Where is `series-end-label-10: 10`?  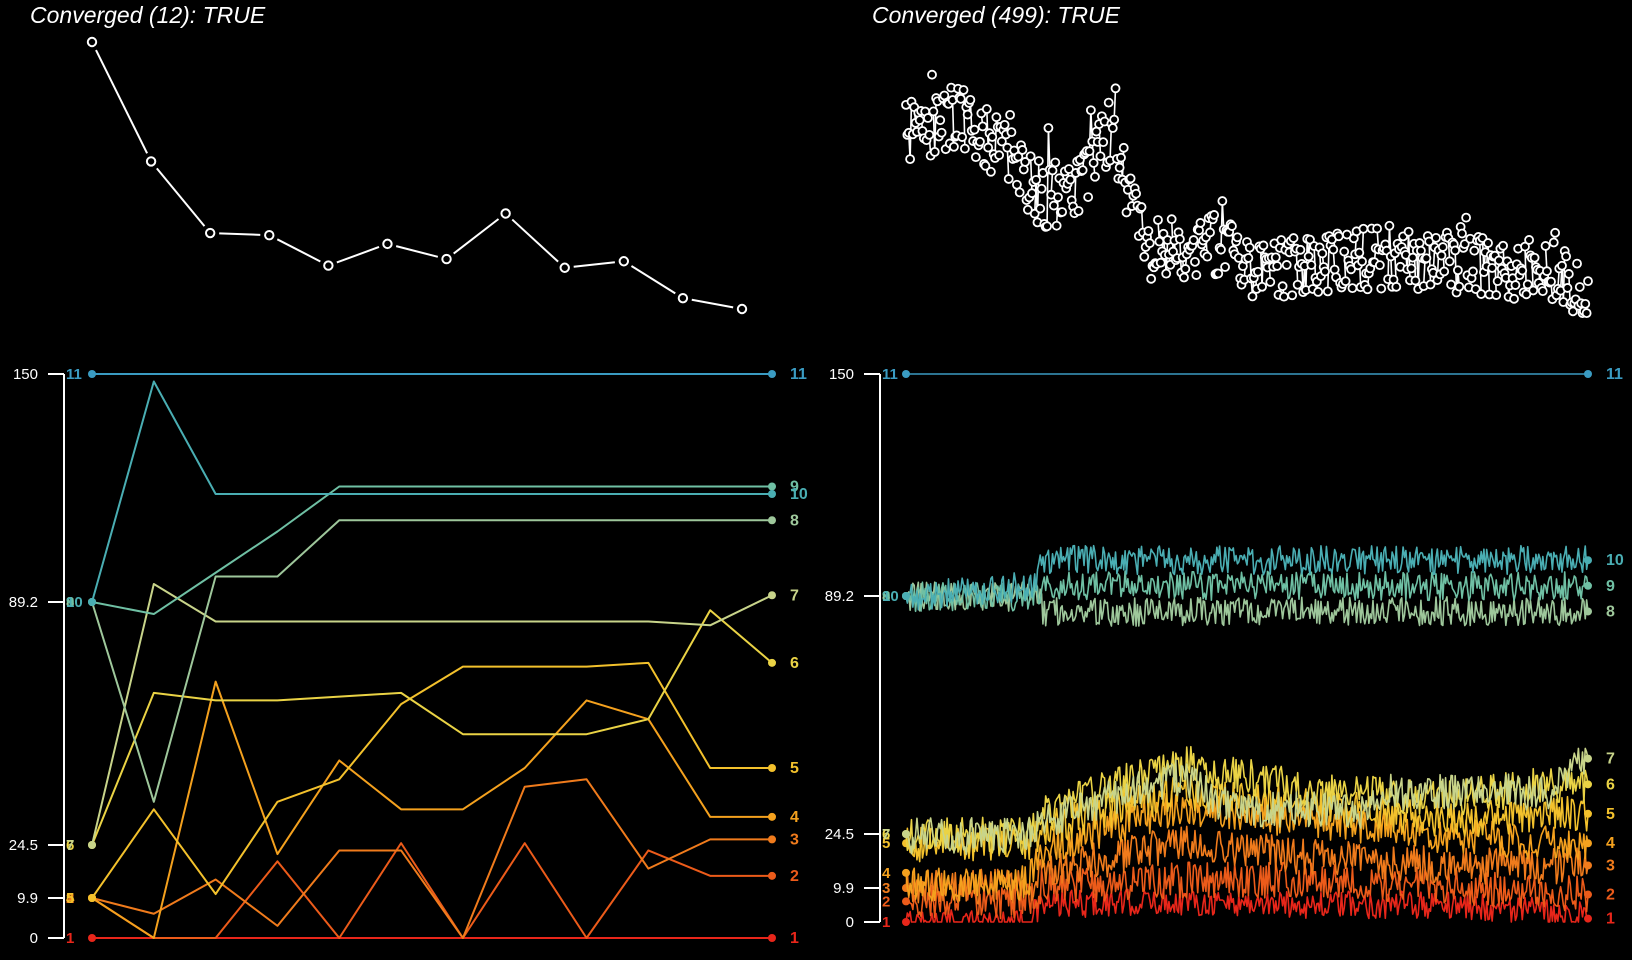 series-end-label-10: 10 is located at coordinates (1615, 560).